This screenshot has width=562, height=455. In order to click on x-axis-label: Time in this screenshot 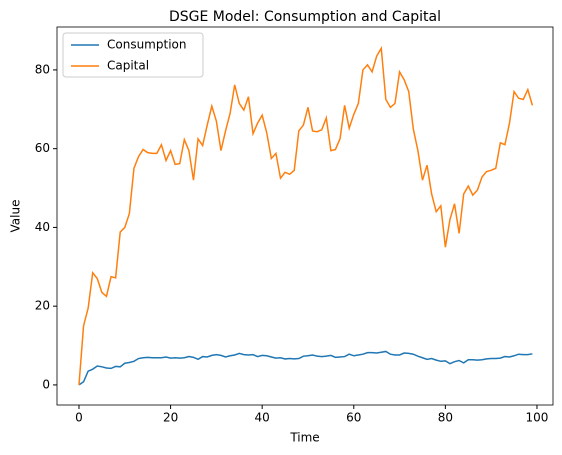, I will do `click(304, 438)`.